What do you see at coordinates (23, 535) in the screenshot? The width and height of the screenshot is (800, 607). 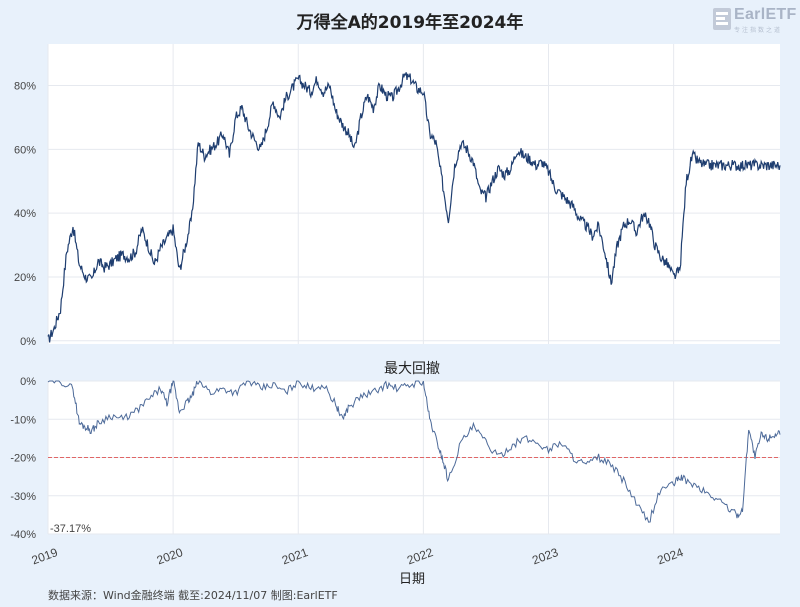 I see `bottom-y-tick-label: -40%` at bounding box center [23, 535].